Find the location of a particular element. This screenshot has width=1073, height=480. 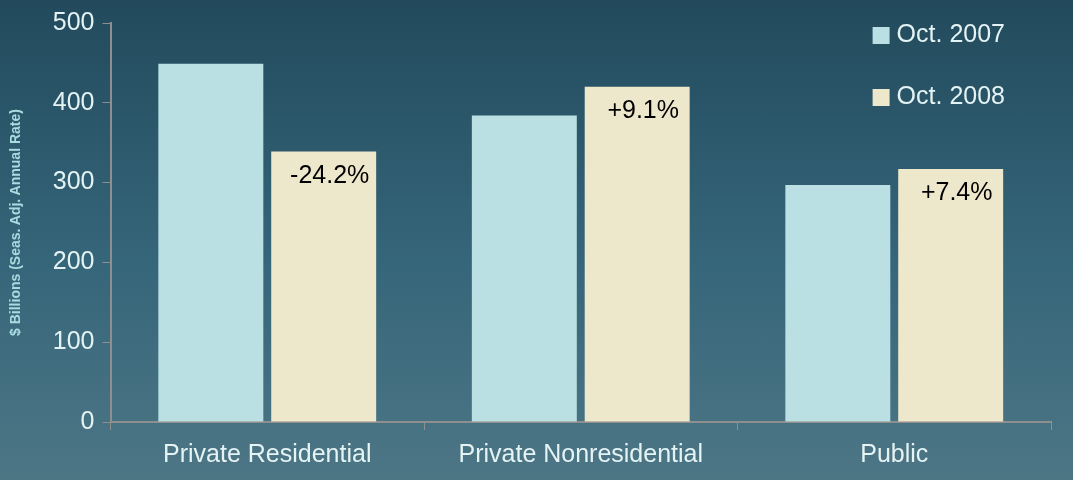

y-tick-label: 200 is located at coordinates (73, 260).